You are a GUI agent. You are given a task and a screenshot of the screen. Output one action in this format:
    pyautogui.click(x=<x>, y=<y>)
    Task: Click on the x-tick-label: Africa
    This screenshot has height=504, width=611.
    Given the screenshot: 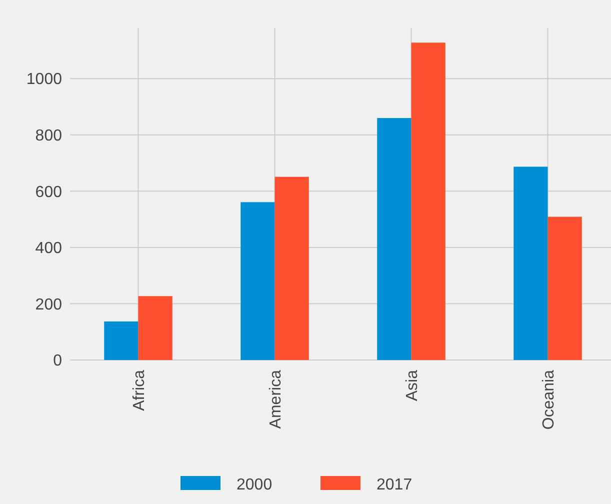 What is the action you would take?
    pyautogui.click(x=139, y=390)
    